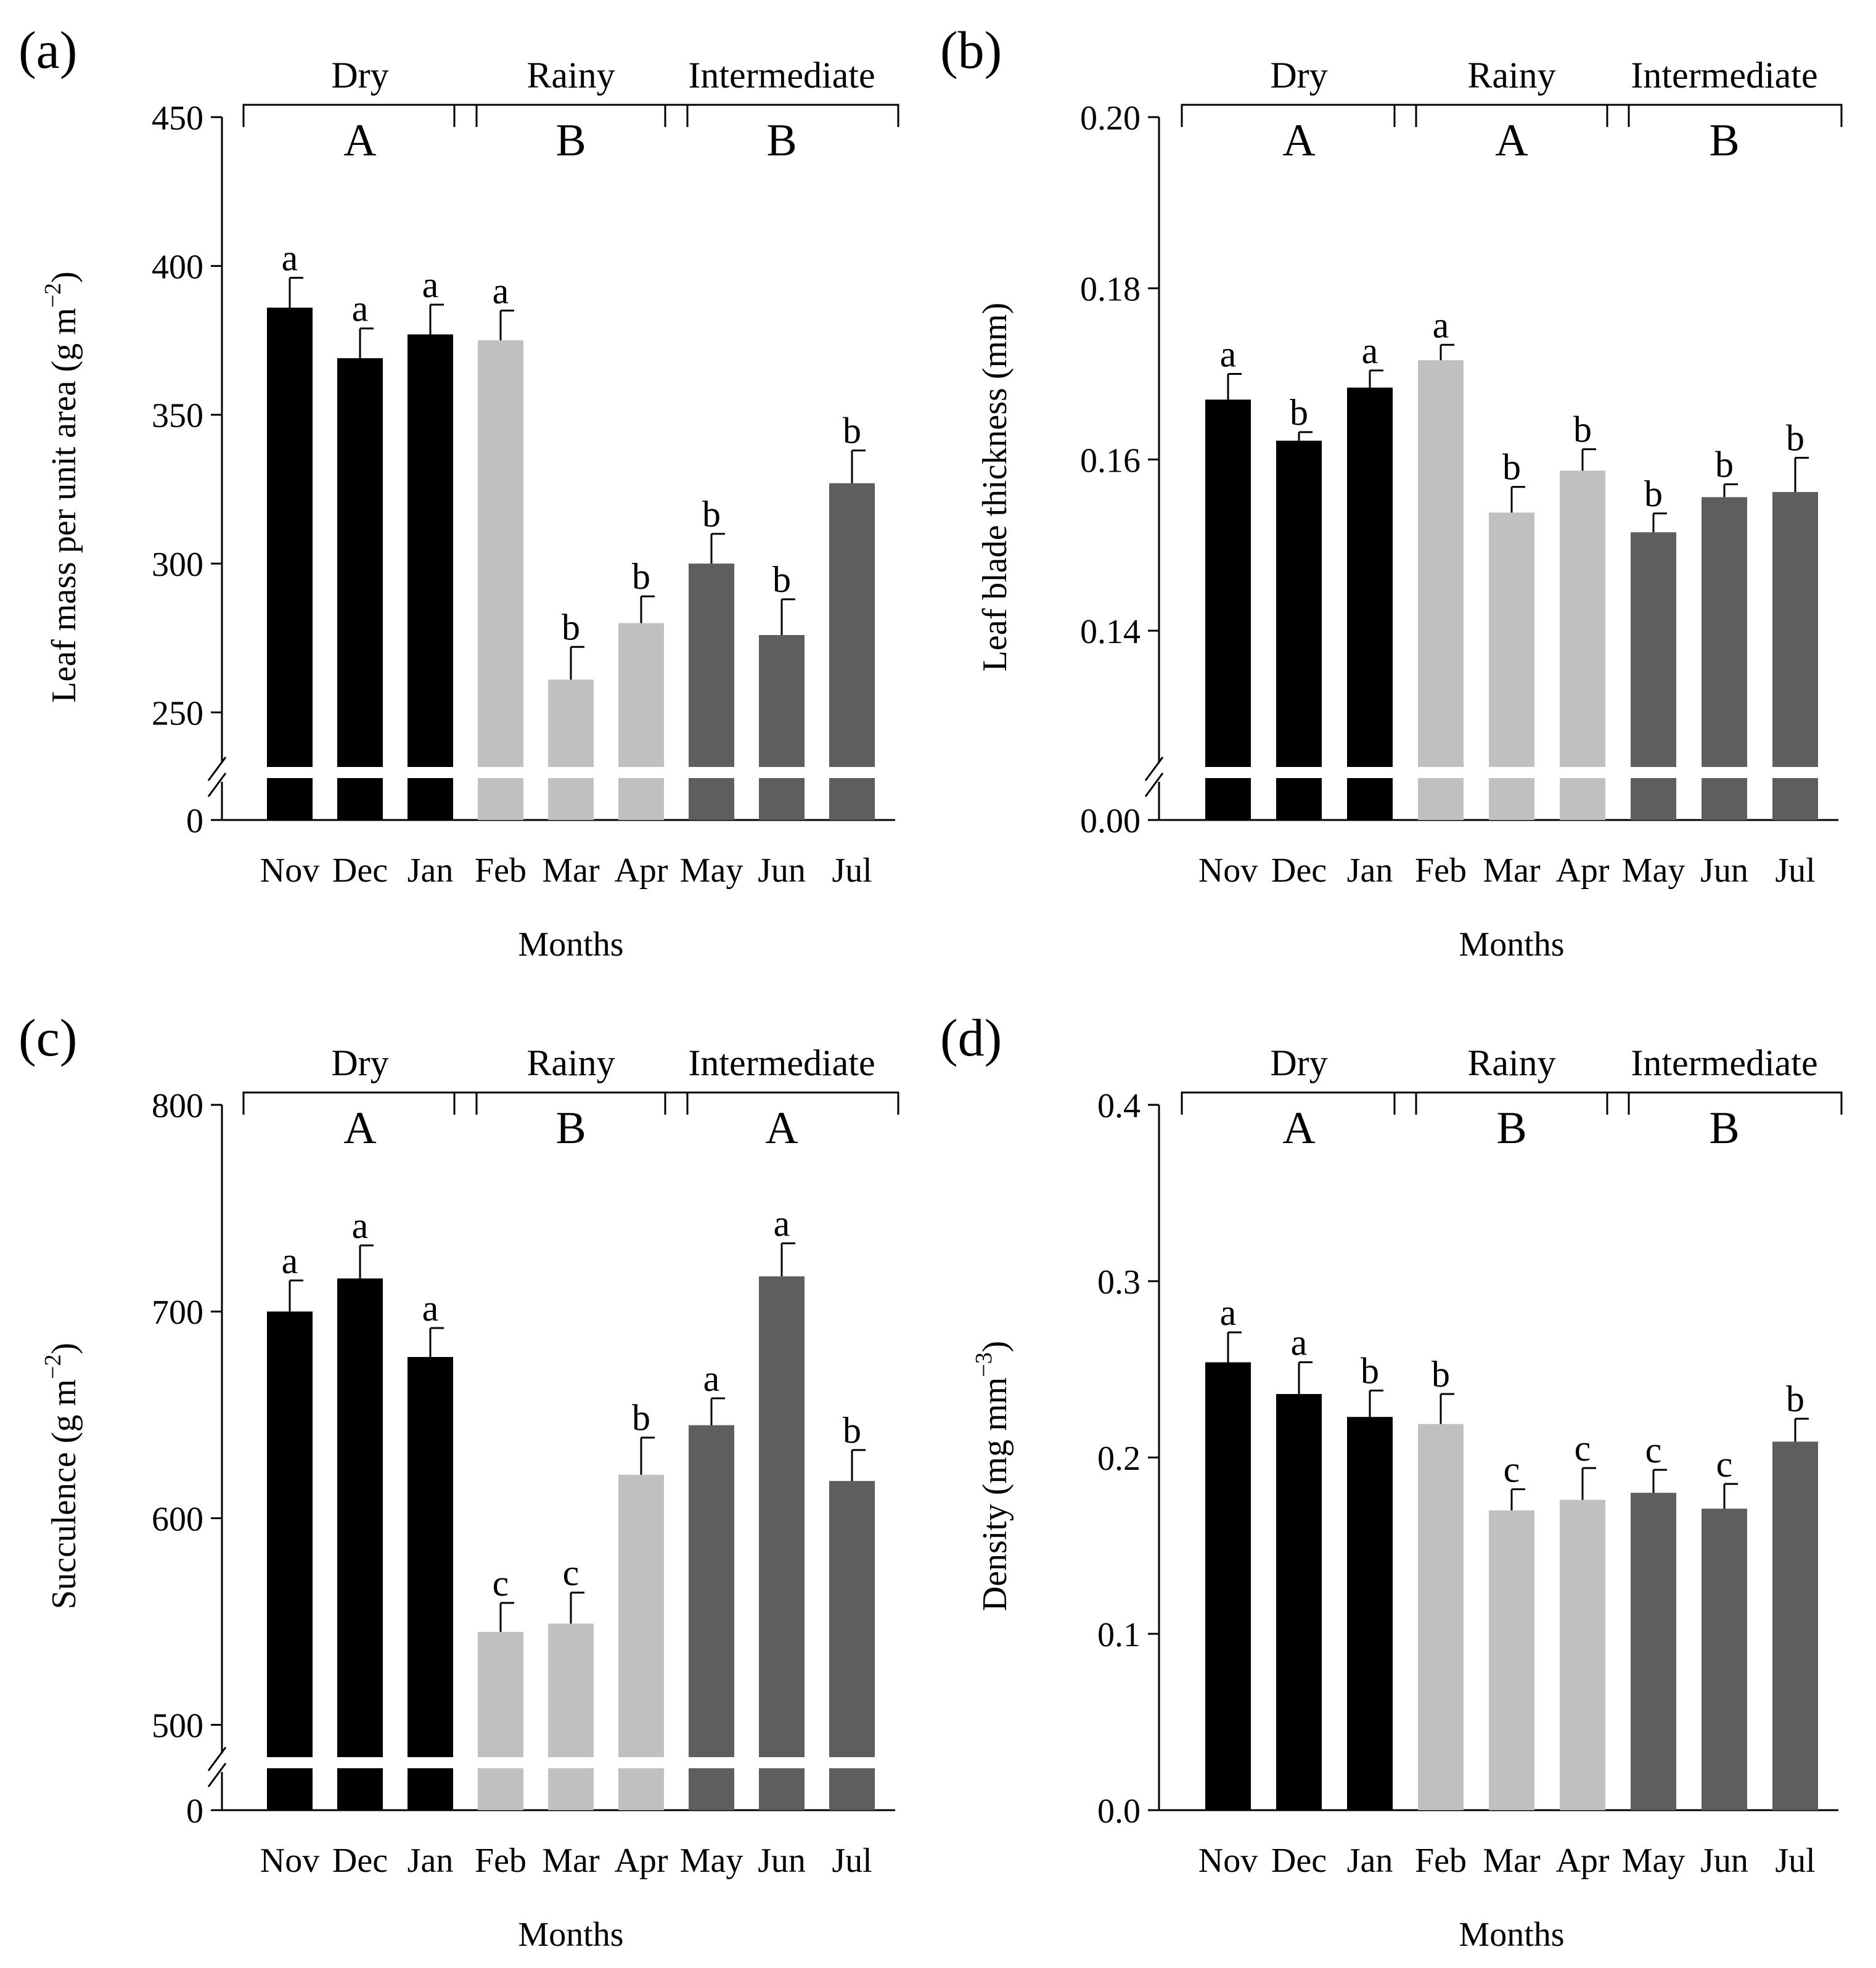 The image size is (1876, 1968). I want to click on y-tick-label: 0.14, so click(1110, 632).